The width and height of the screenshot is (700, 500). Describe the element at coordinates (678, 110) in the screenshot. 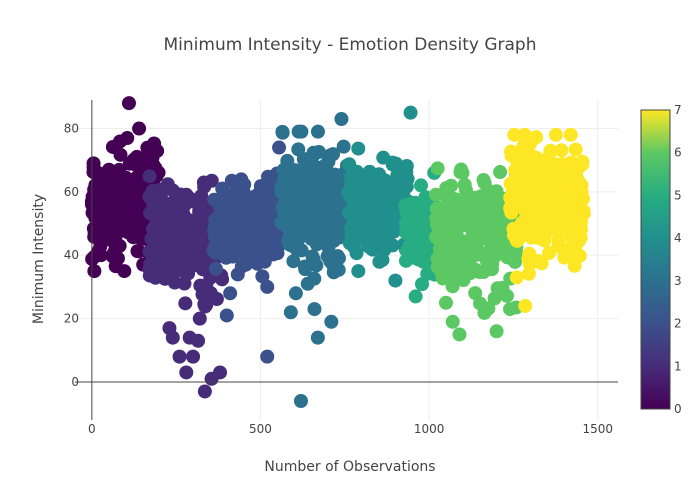

I see `colorbar-tick-label: 7` at that location.